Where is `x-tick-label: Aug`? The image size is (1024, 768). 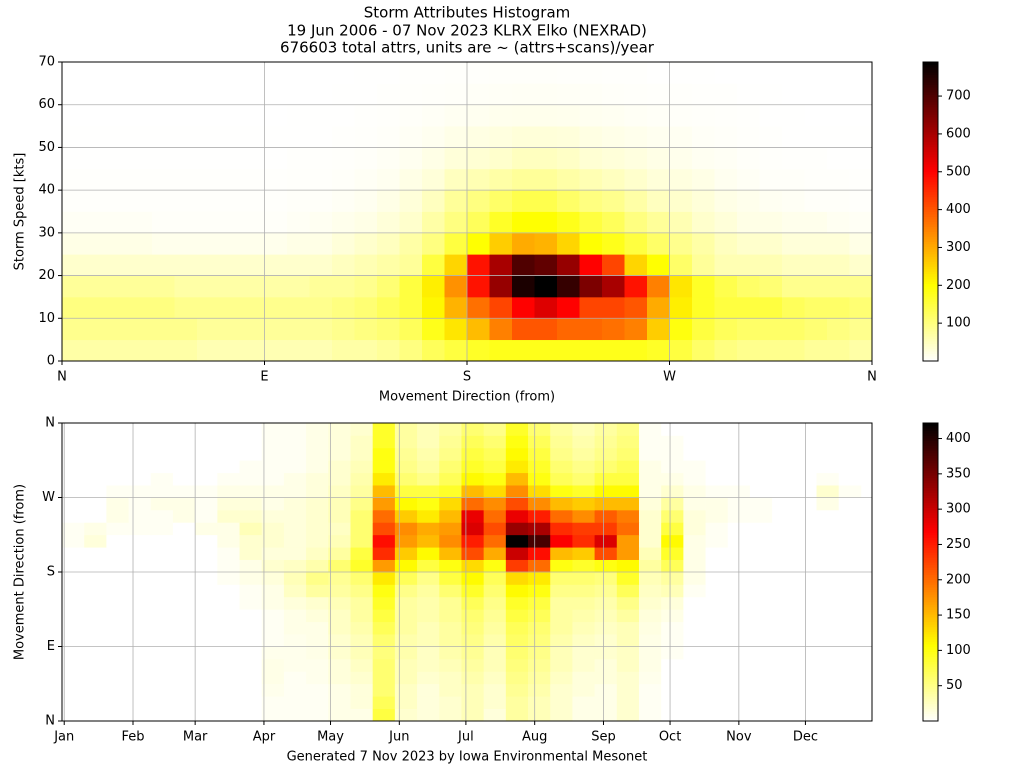
x-tick-label: Aug is located at coordinates (534, 737).